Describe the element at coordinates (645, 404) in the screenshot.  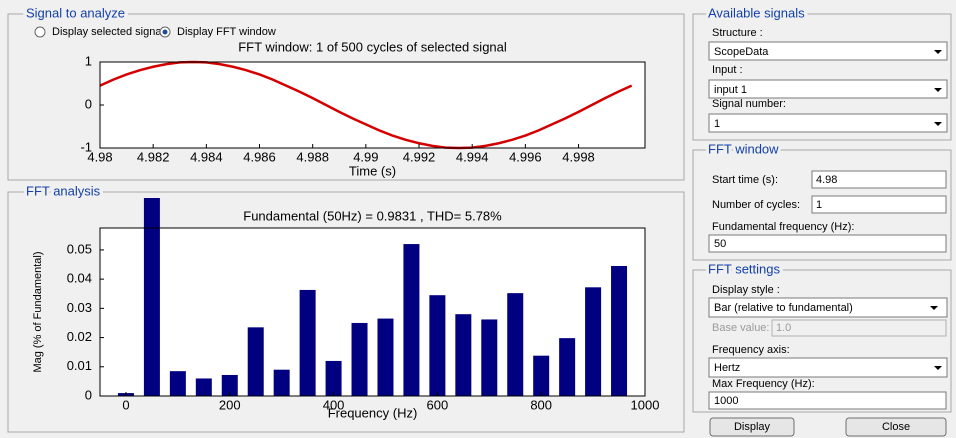
I see `x-tick-label: 1000` at that location.